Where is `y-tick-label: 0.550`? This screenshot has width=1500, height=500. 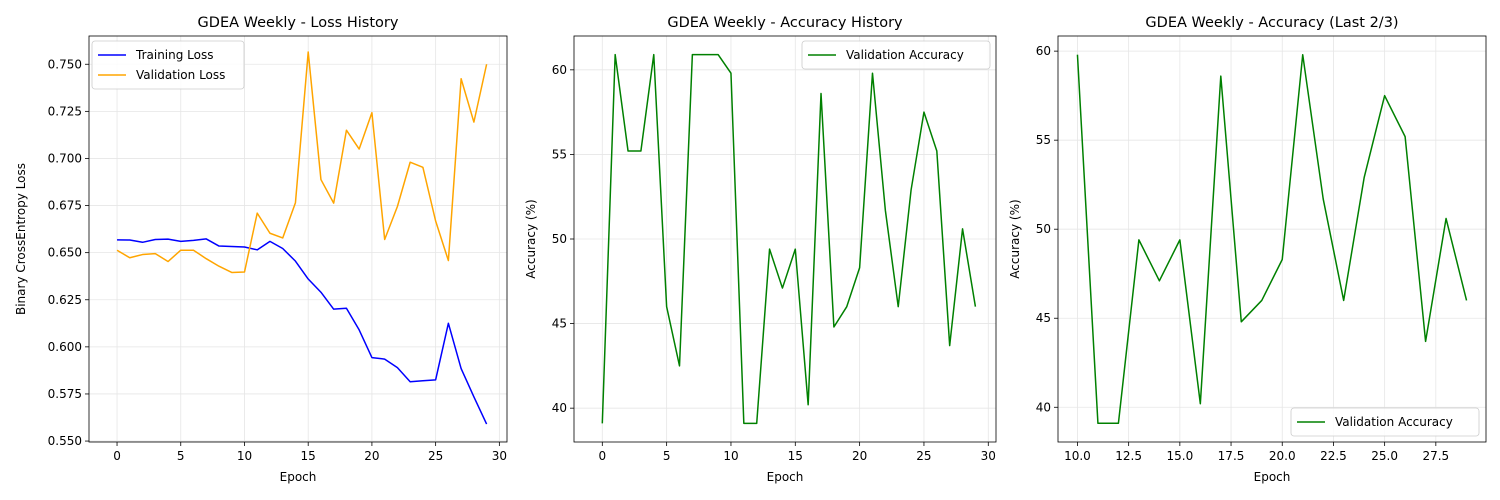
y-tick-label: 0.550 is located at coordinates (65, 441).